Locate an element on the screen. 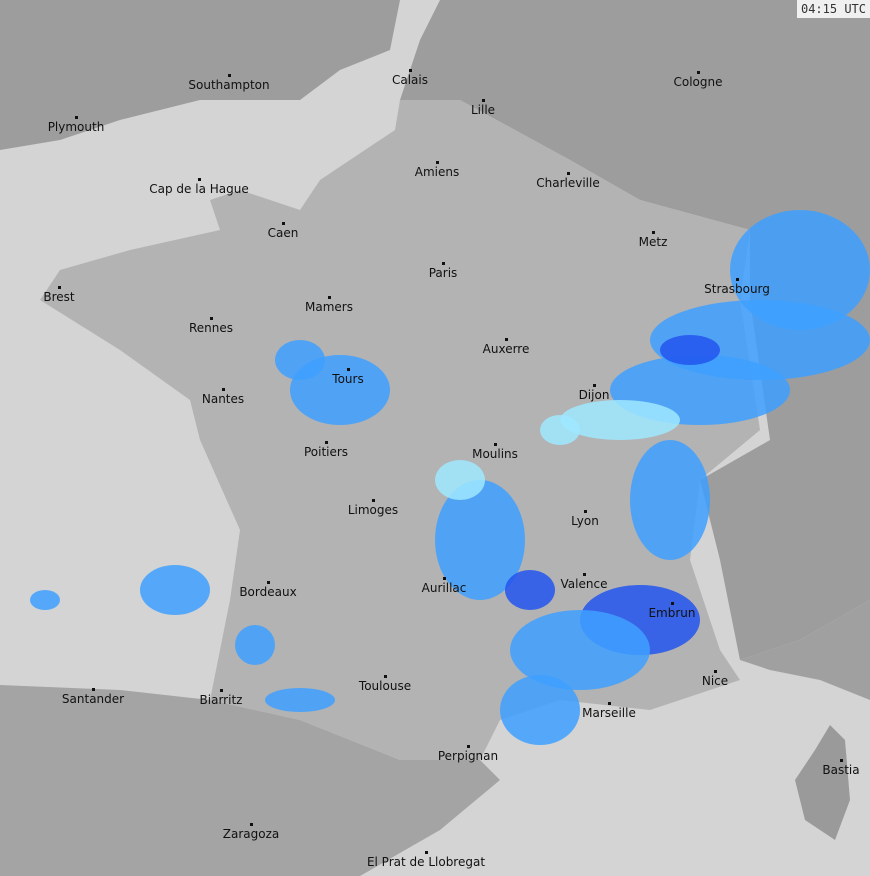 This screenshot has width=870, height=876. city-label: El Prat de Llobregat is located at coordinates (426, 862).